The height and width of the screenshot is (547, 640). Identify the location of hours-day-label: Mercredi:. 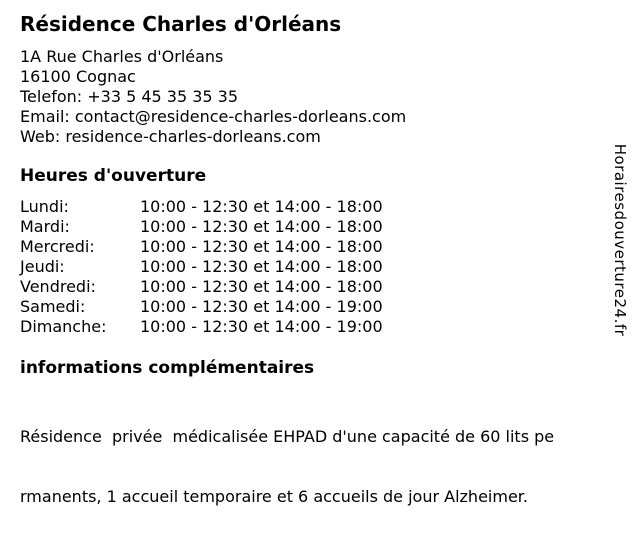
(57, 246).